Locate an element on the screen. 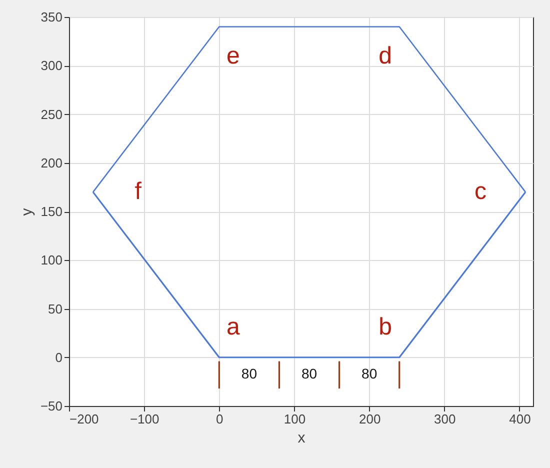 Image resolution: width=550 pixels, height=468 pixels. y-tick-label: −50 is located at coordinates (51, 406).